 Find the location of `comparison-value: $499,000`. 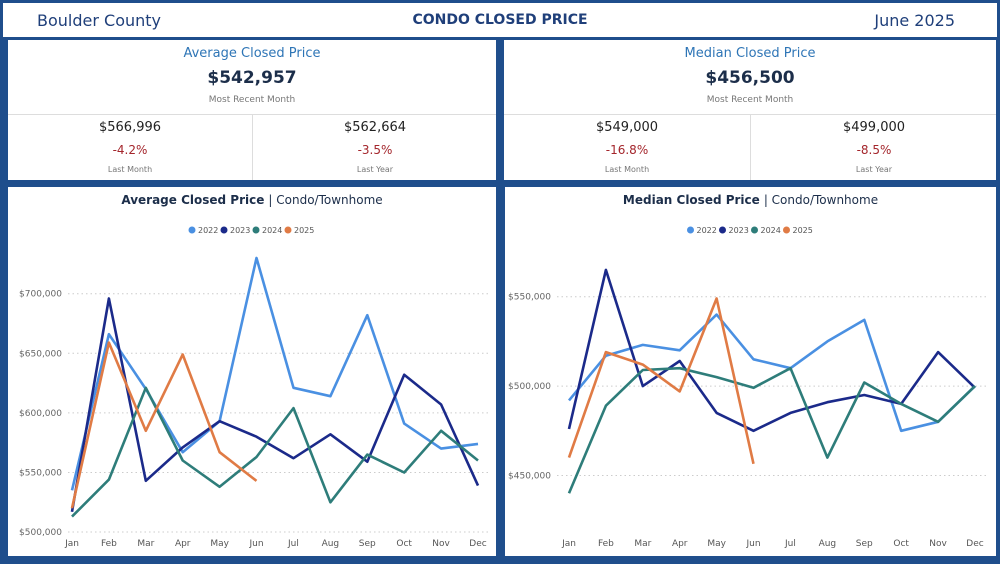

comparison-value: $499,000 is located at coordinates (874, 127).